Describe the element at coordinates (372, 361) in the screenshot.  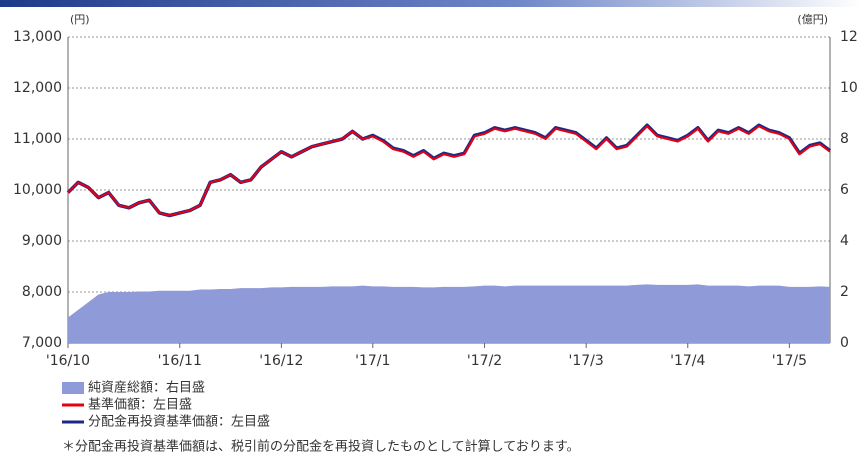
I see `x-tick-label: '17/1` at that location.